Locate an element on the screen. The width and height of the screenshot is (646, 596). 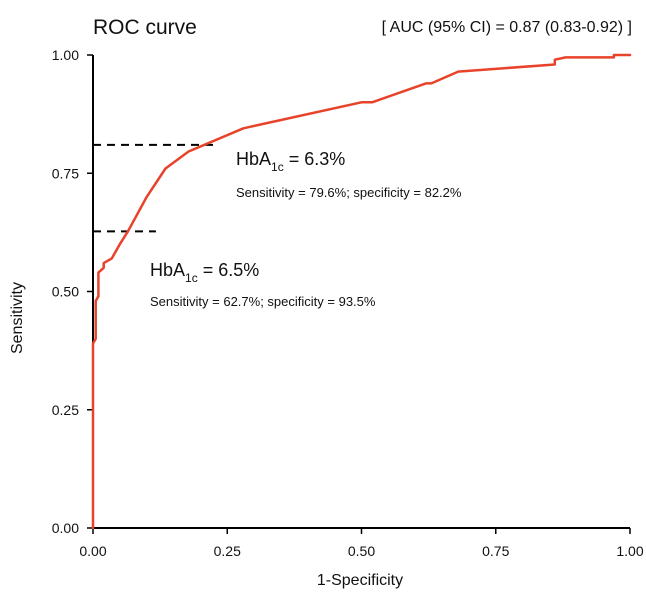
y-tick-label: 0.25 is located at coordinates (65, 410).